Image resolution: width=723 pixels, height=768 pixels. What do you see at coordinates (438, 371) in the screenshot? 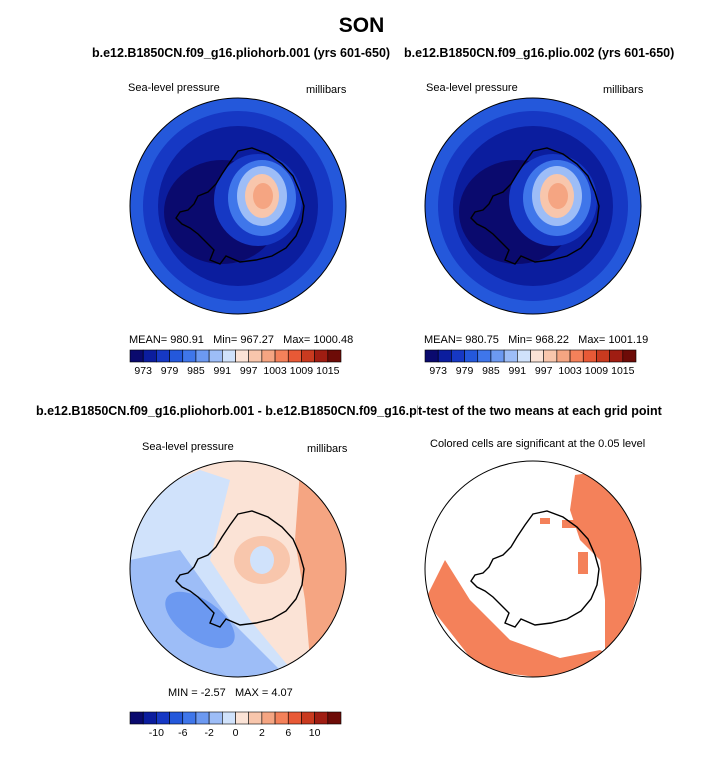
I see `colorbar-run2-tick-label: 973` at bounding box center [438, 371].